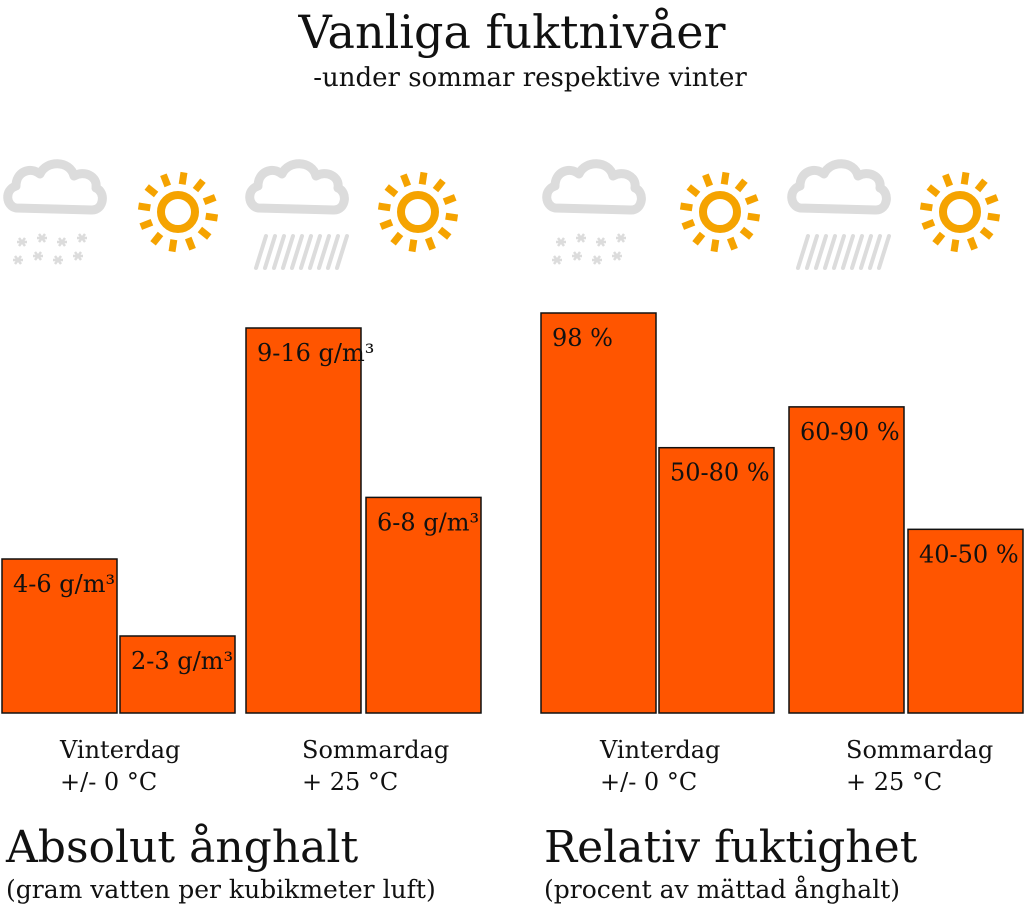  Describe the element at coordinates (64, 584) in the screenshot. I see `bar-data-label: 4-6 g/m³` at that location.